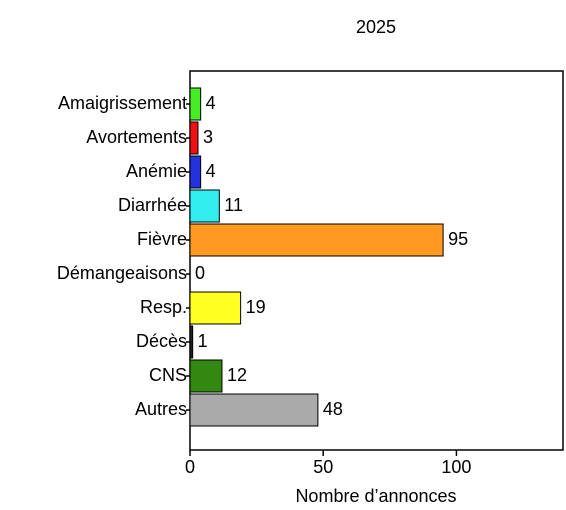  Describe the element at coordinates (458, 239) in the screenshot. I see `value-label: 95` at that location.